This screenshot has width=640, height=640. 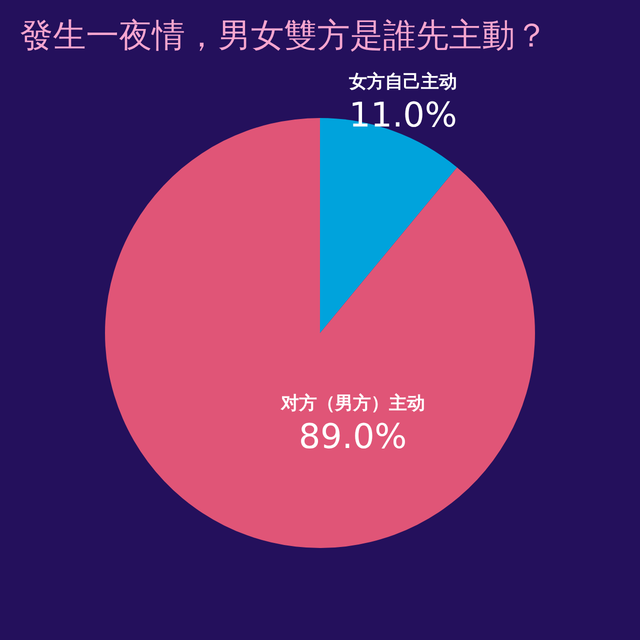 I want to click on data-label: 89.0%, so click(x=352, y=437).